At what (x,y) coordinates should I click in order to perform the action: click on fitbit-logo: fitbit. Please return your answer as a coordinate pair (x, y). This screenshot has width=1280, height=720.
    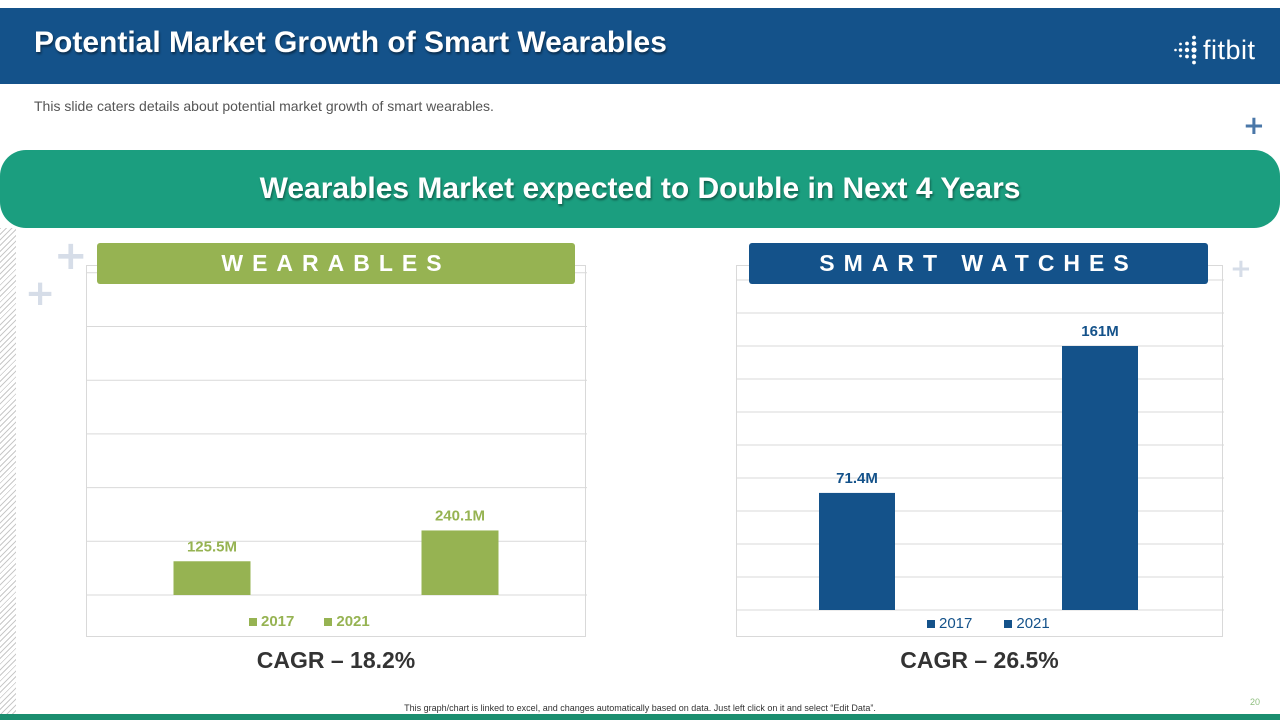
    Looking at the image, I should click on (1224, 50).